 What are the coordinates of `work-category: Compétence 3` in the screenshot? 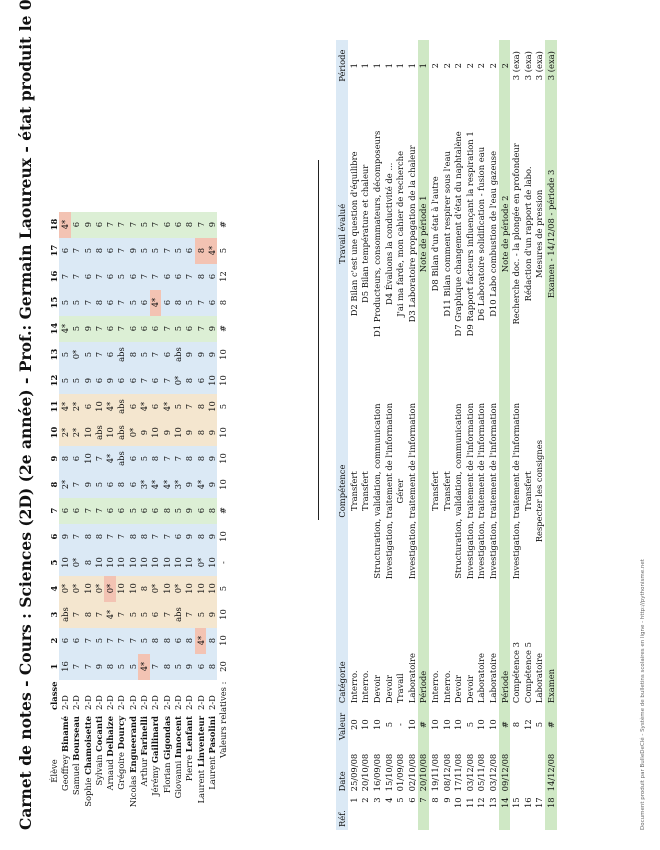 It's located at (516, 673).